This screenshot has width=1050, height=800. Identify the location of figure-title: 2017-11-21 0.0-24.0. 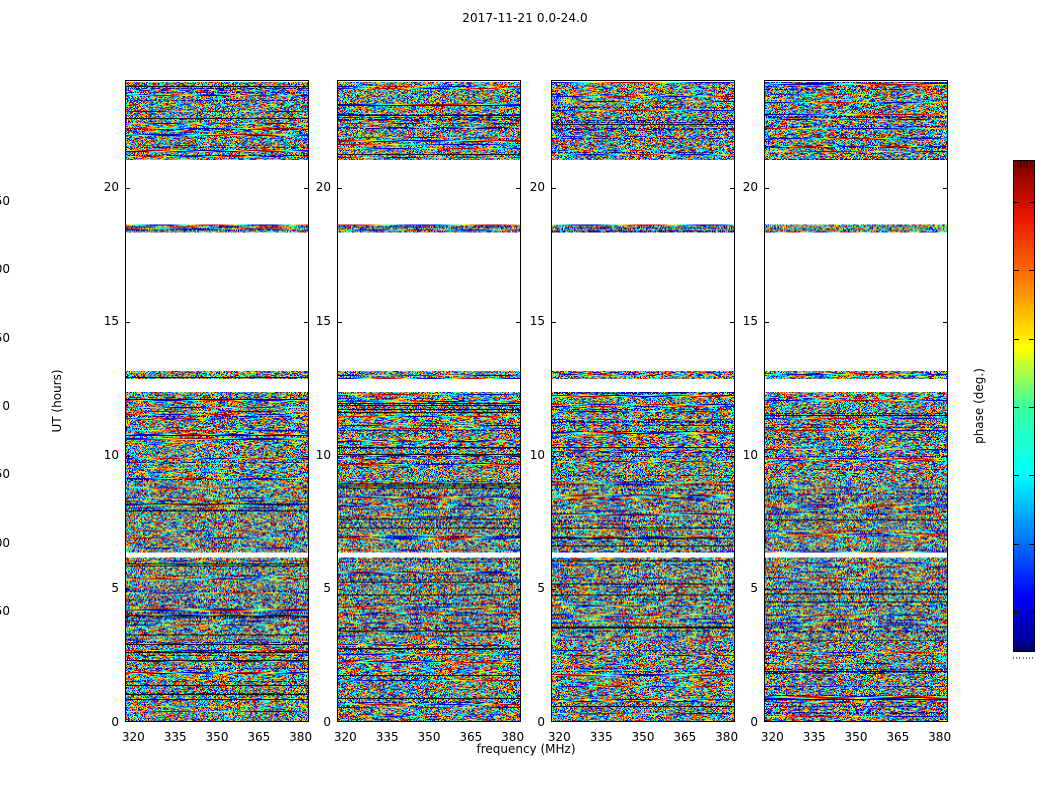
(525, 18).